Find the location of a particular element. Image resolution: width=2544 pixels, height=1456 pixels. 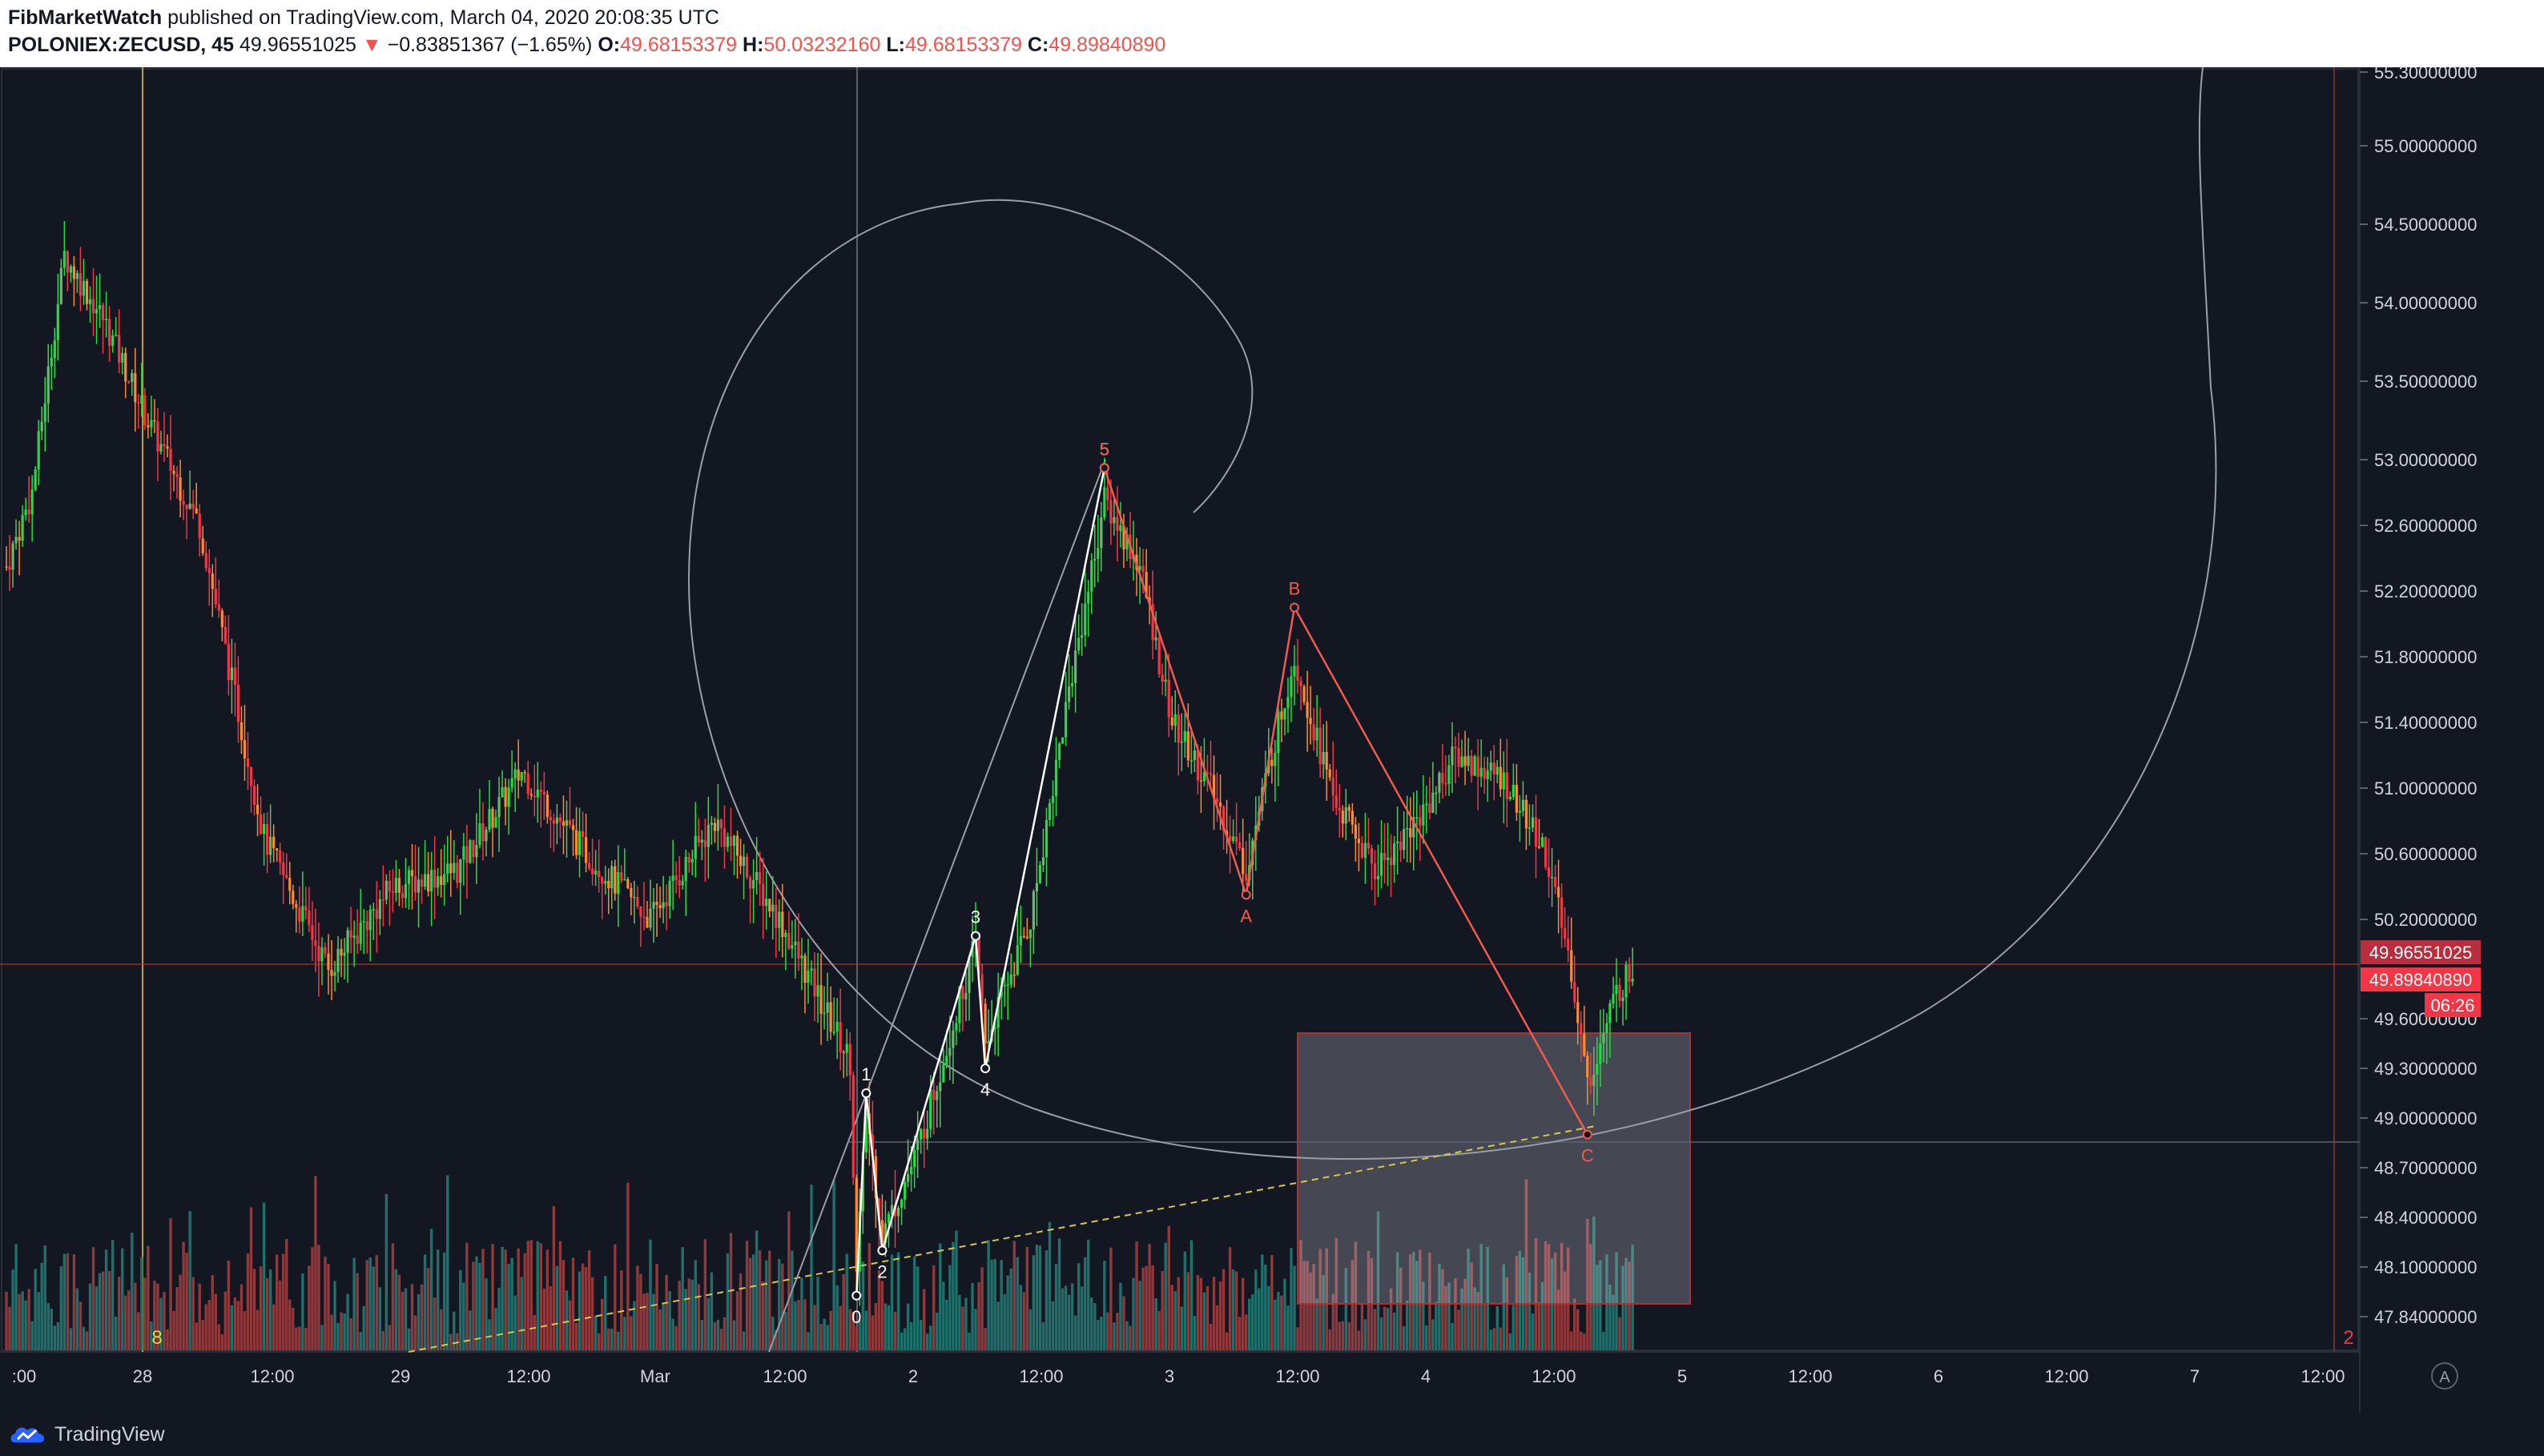

time-tick-label: 3 is located at coordinates (1169, 1376).